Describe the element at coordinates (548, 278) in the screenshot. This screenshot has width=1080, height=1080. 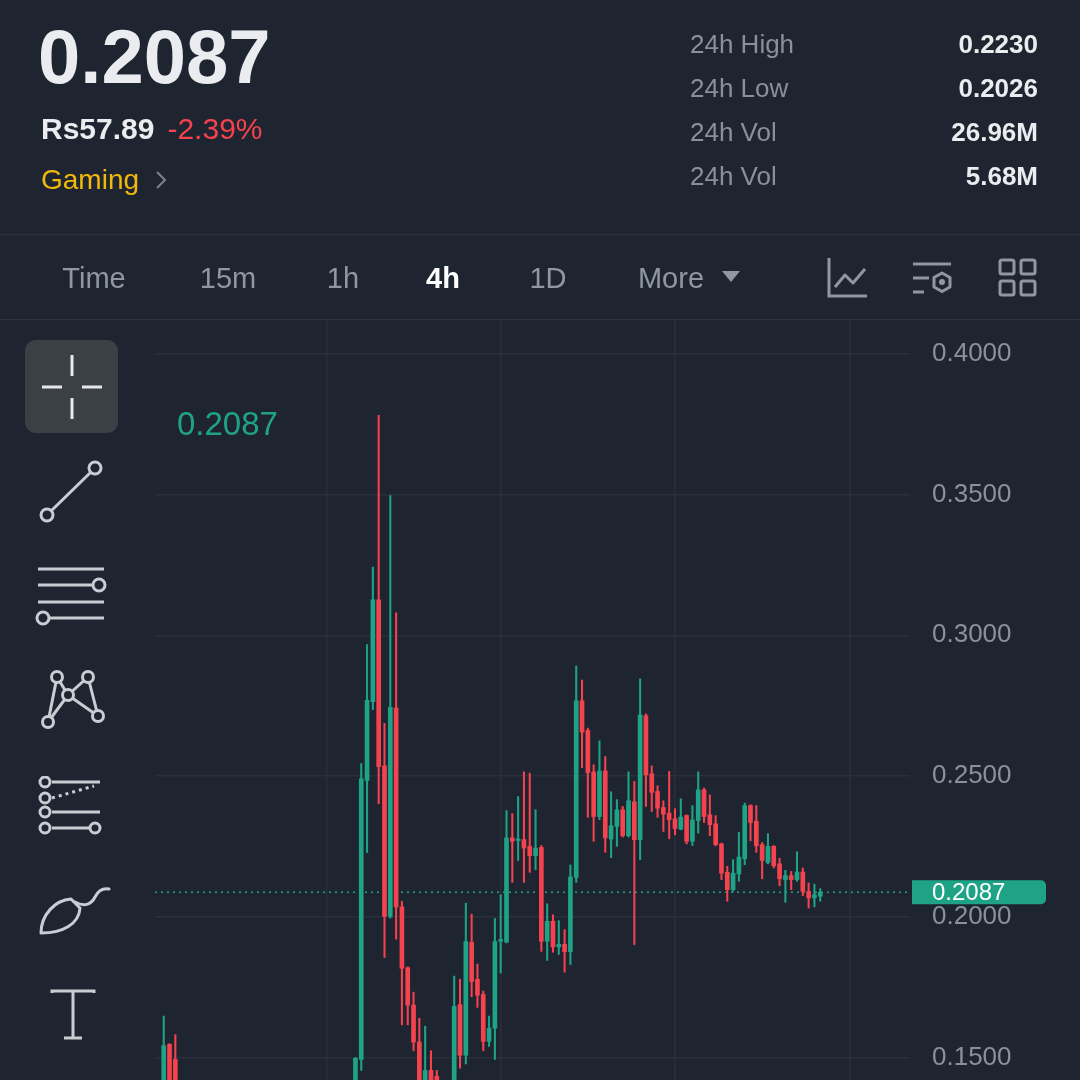
I see `text: 1D` at that location.